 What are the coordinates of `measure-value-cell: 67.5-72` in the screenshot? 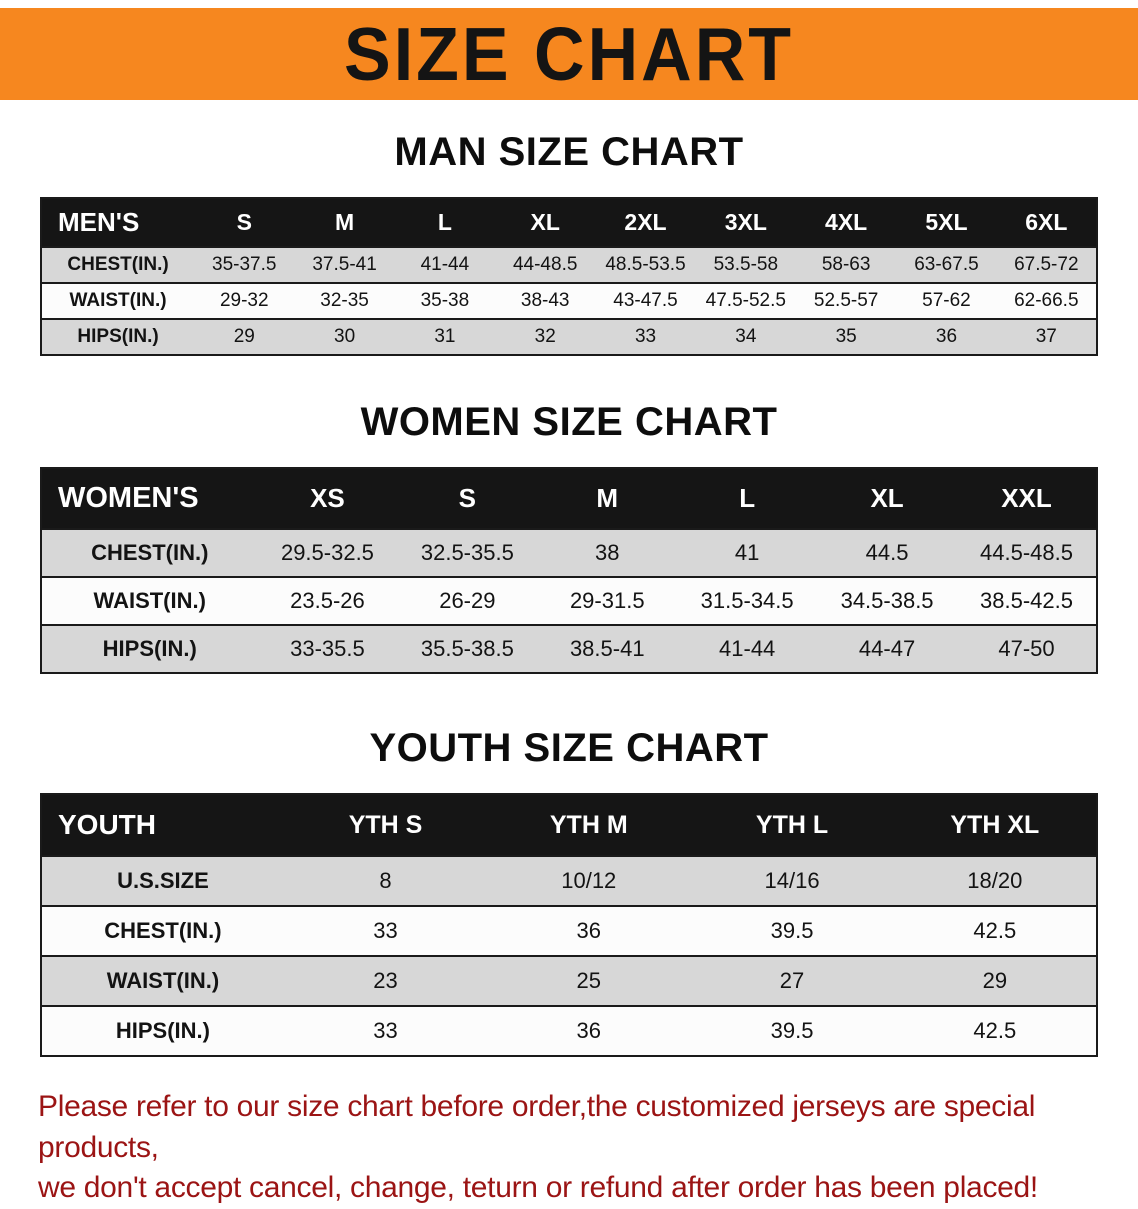 It's located at (1046, 264).